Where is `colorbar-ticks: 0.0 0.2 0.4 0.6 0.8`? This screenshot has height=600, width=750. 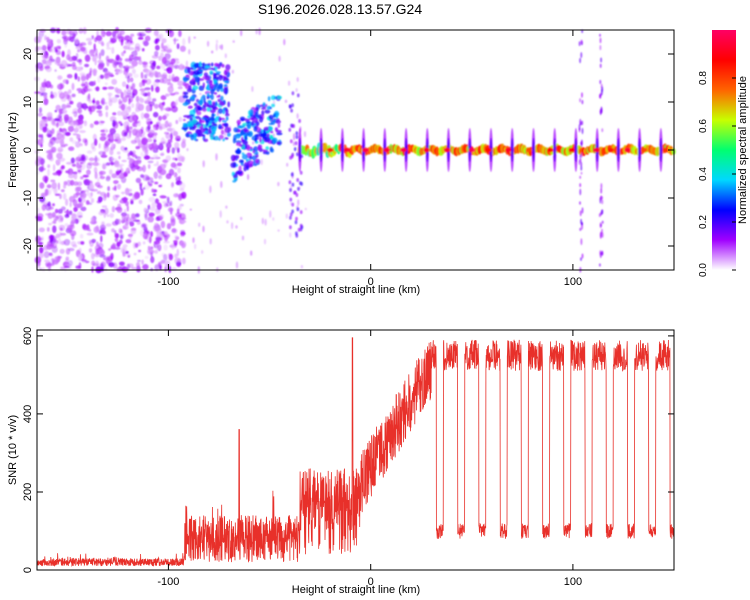 colorbar-ticks: 0.0 0.2 0.4 0.6 0.8 is located at coordinates (717, 174).